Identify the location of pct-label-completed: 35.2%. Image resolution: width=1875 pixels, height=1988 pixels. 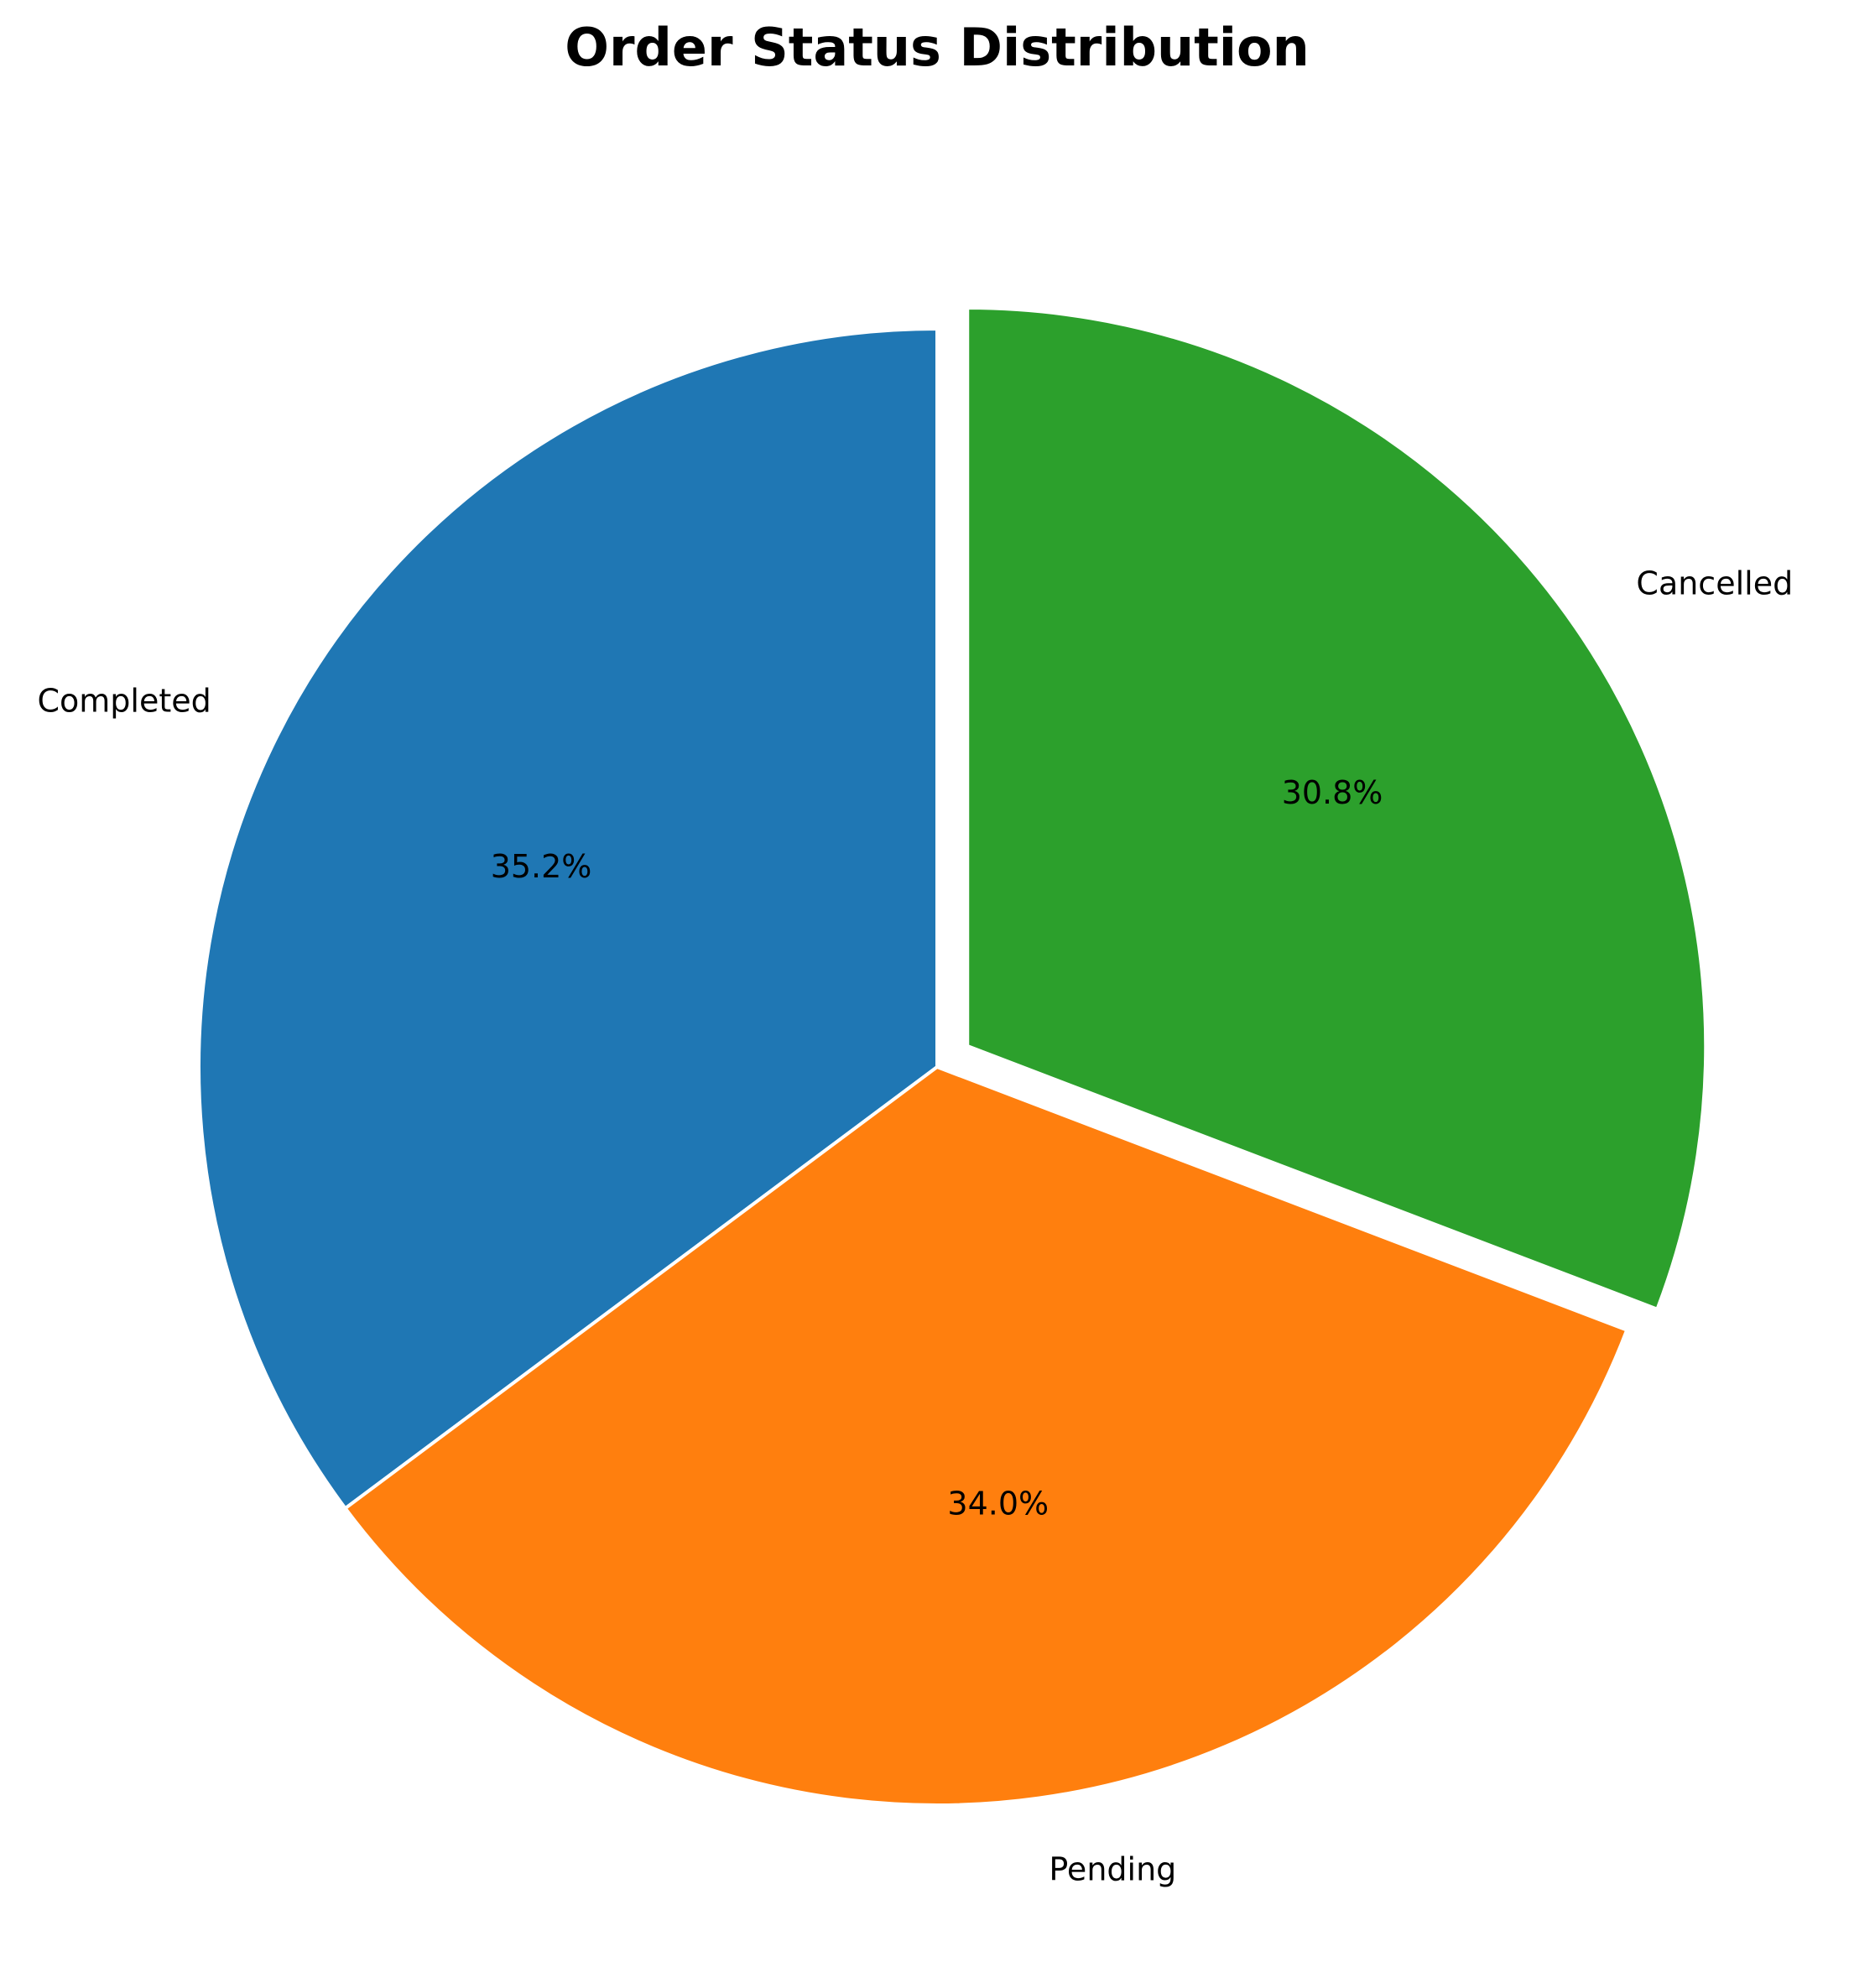
(541, 866).